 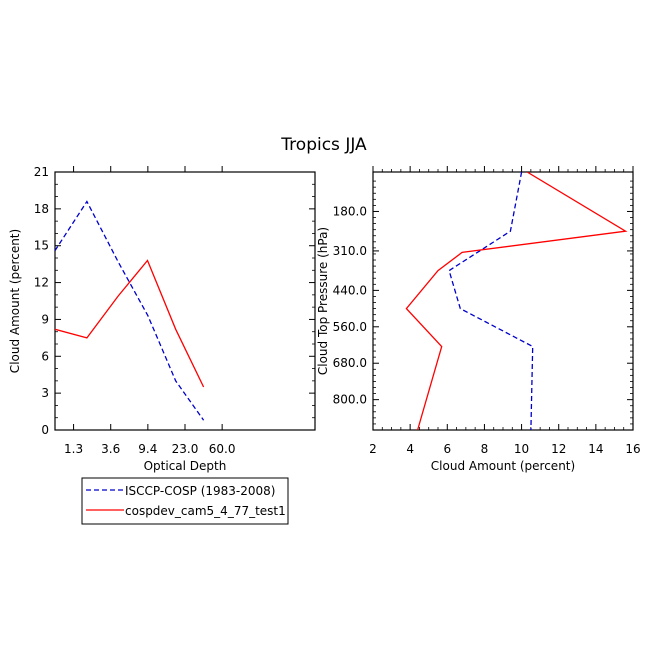 I want to click on x-tick-label: 60.0, so click(x=222, y=449).